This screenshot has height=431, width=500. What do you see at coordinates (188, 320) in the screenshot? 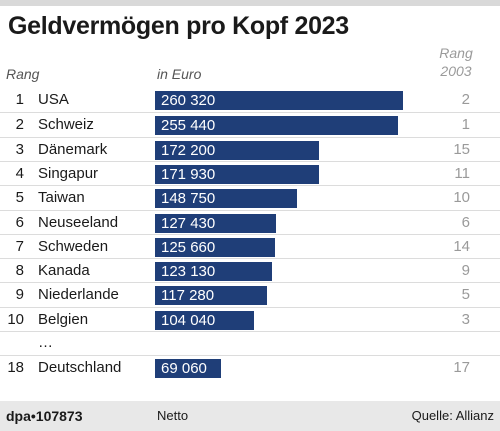
I see `bar-value-label: 104 040` at bounding box center [188, 320].